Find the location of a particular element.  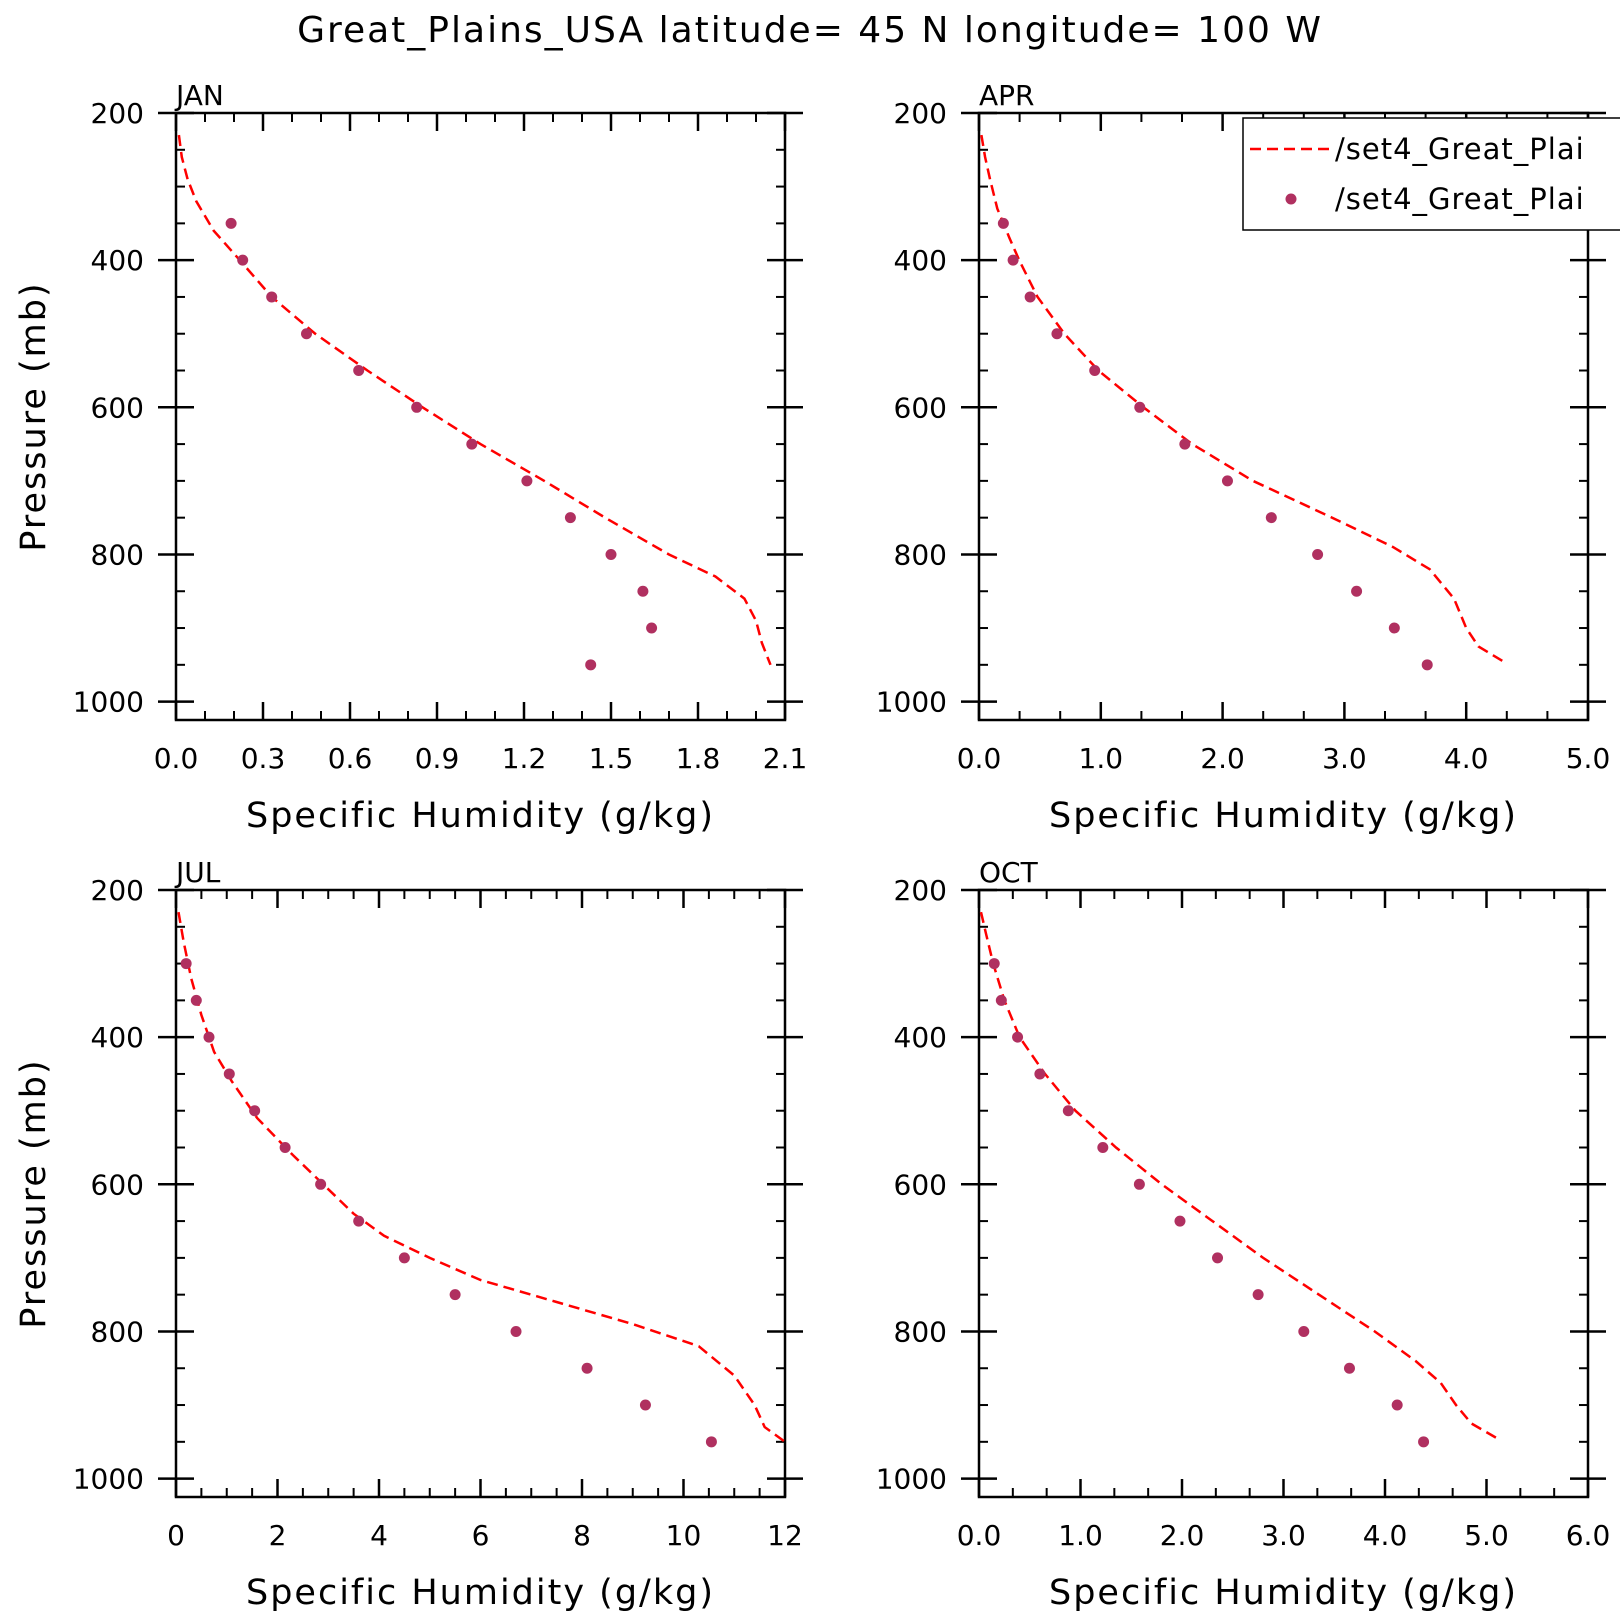

x-tick-label: 8 is located at coordinates (582, 1535).